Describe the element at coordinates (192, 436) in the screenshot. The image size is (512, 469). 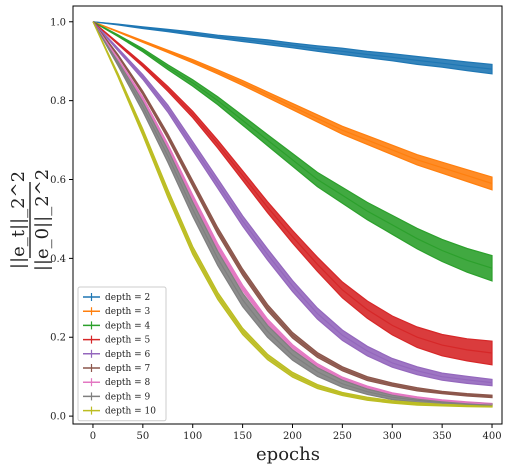
I see `x-tick-label: 100` at that location.